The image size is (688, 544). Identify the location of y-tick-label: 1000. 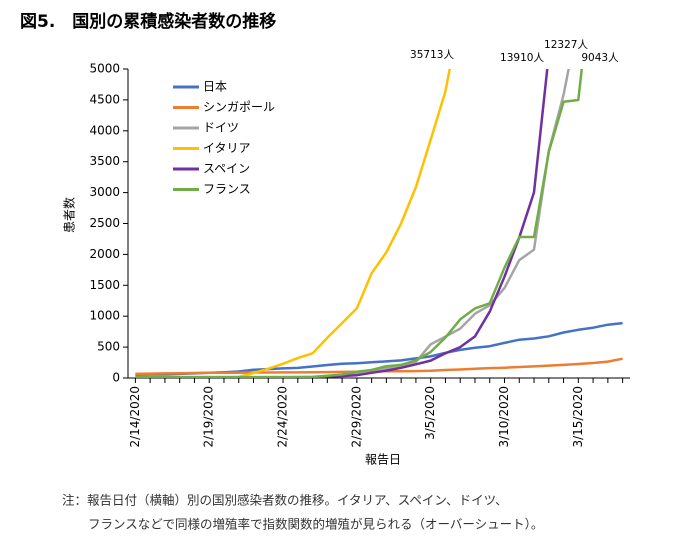
(104, 316).